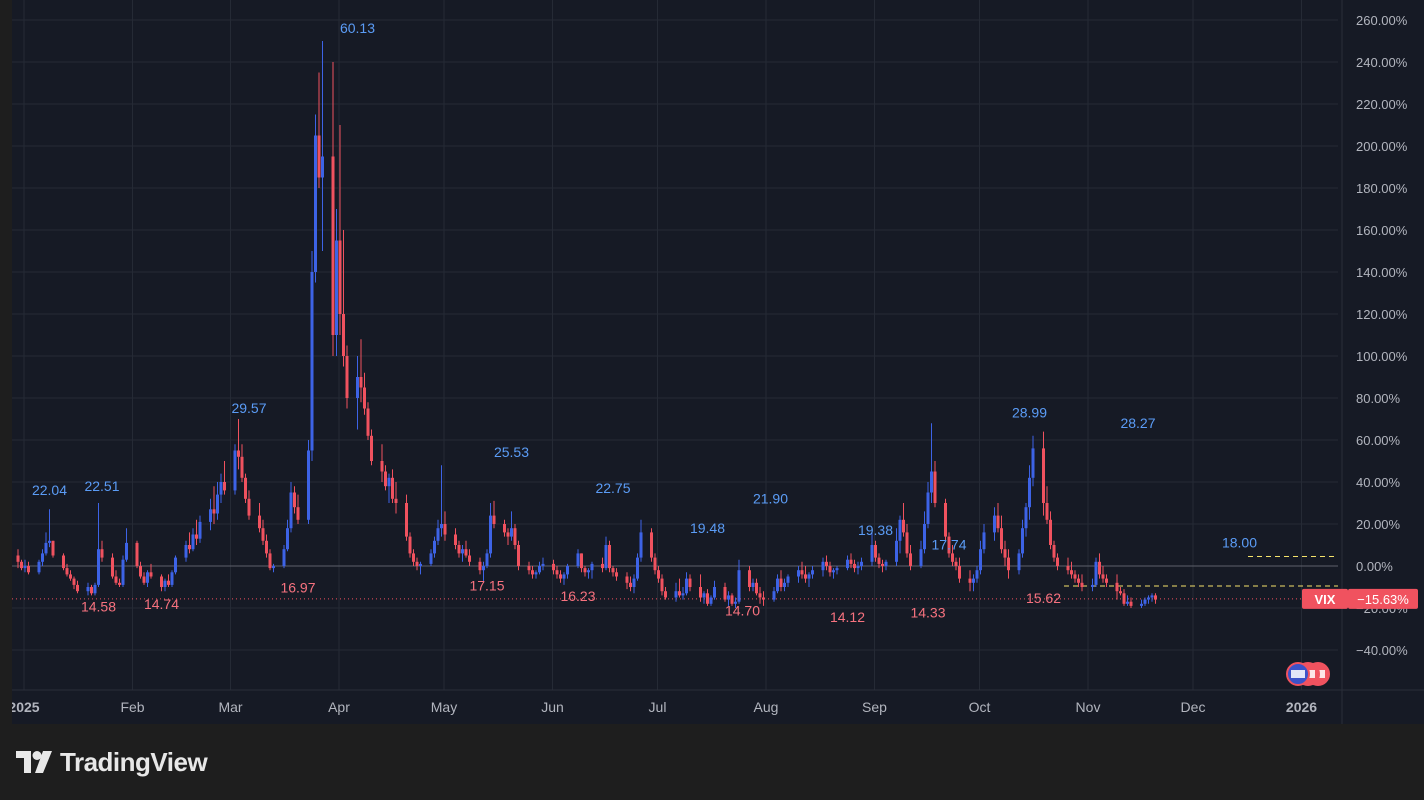 The image size is (1424, 800). I want to click on tradingview-brand: TradingView, so click(112, 762).